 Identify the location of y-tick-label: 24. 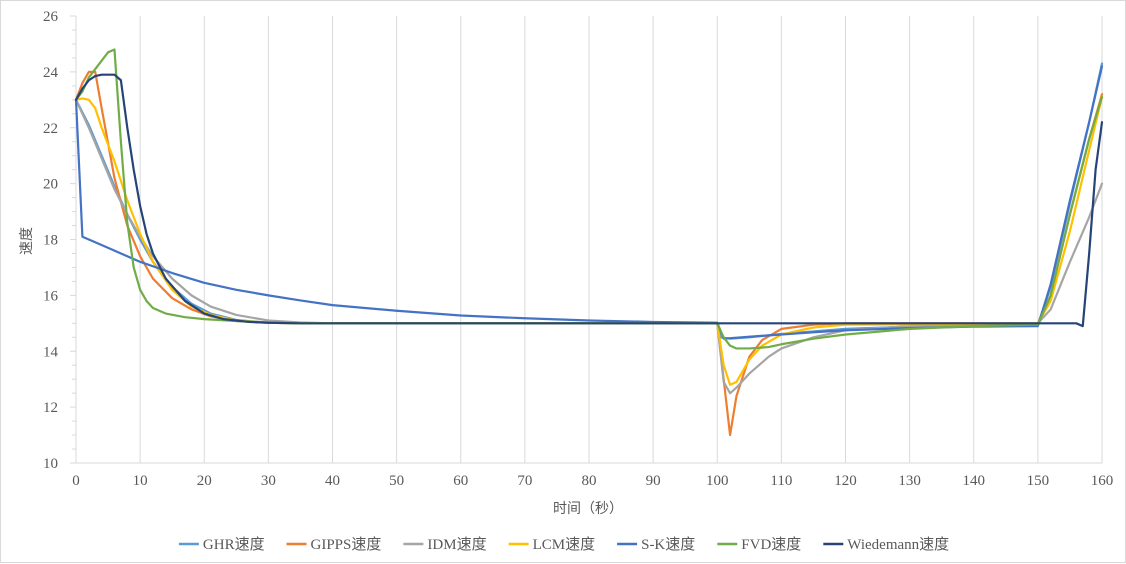
(51, 73).